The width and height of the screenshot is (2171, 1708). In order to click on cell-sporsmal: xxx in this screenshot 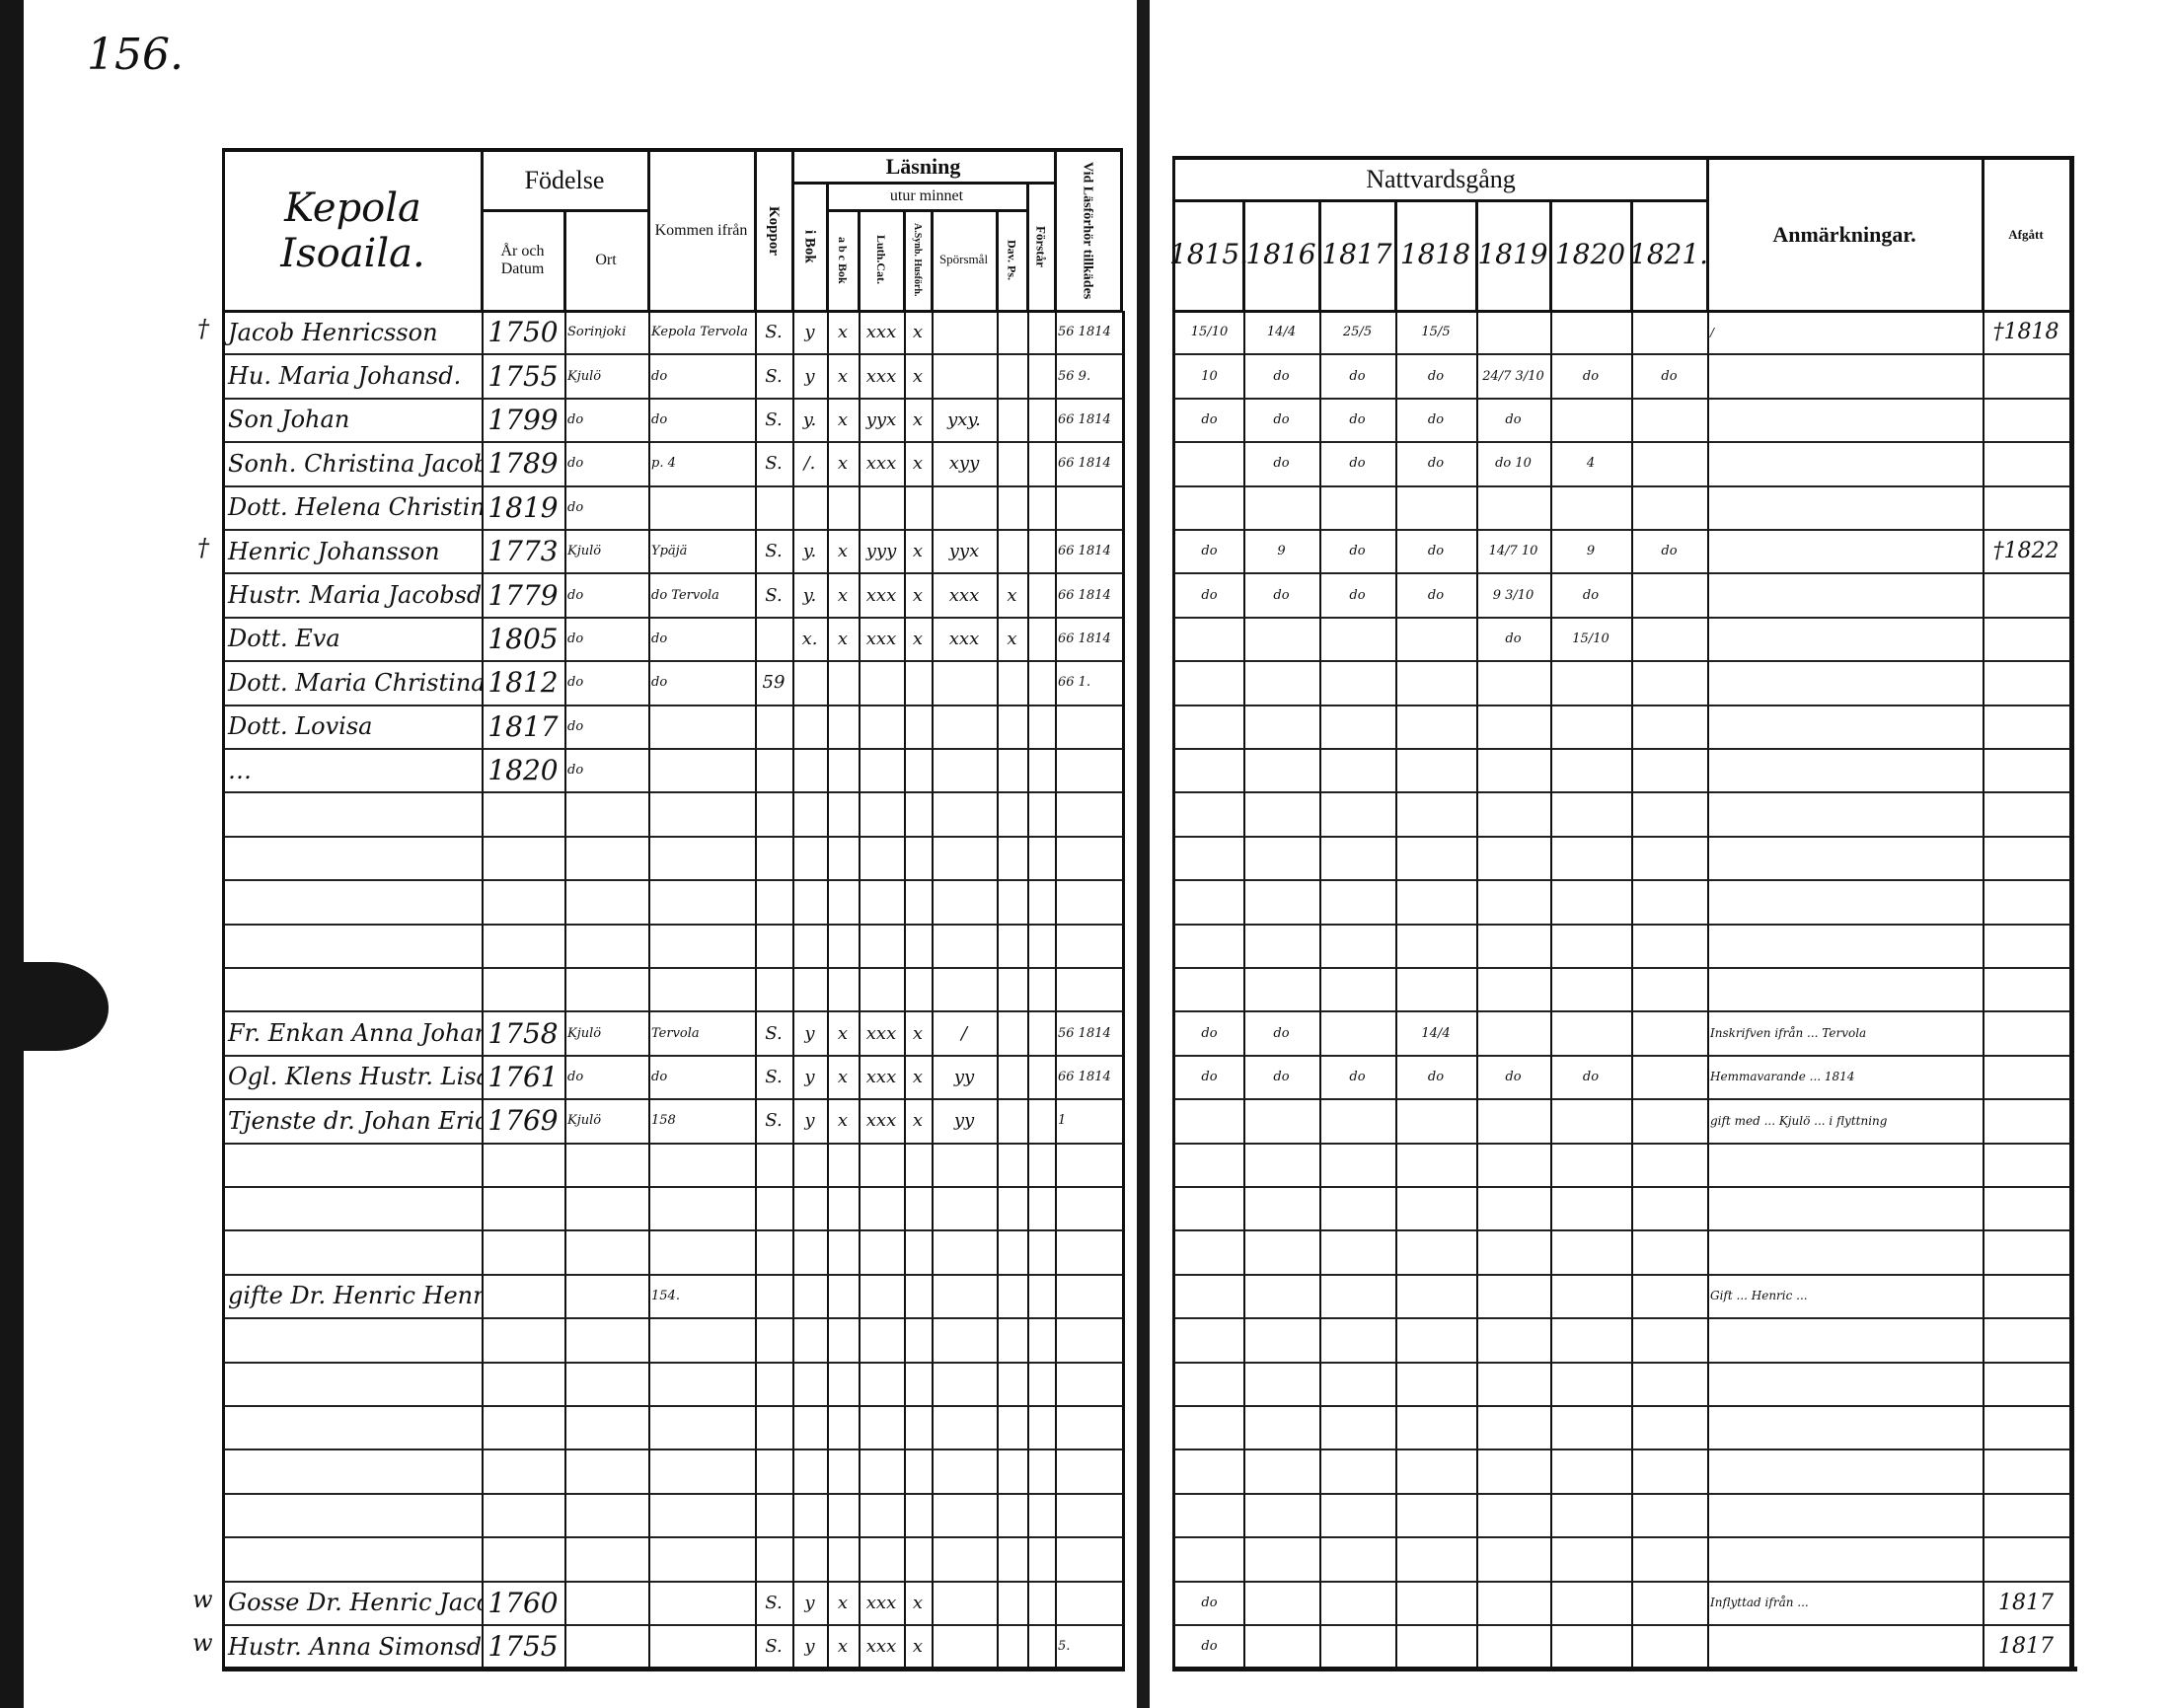, I will do `click(965, 640)`.